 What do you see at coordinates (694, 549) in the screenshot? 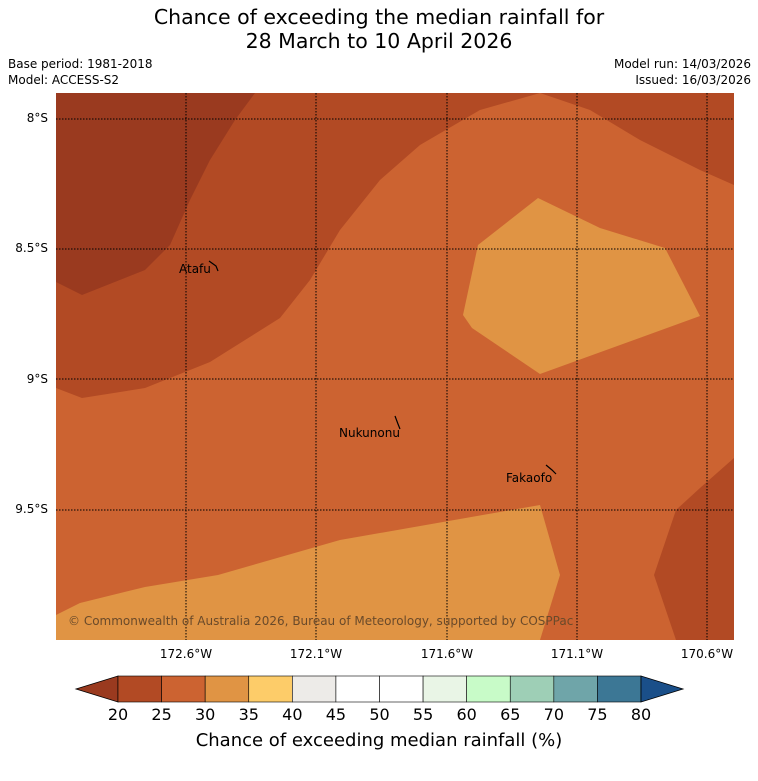
I see `contour-20-25-southeast` at bounding box center [694, 549].